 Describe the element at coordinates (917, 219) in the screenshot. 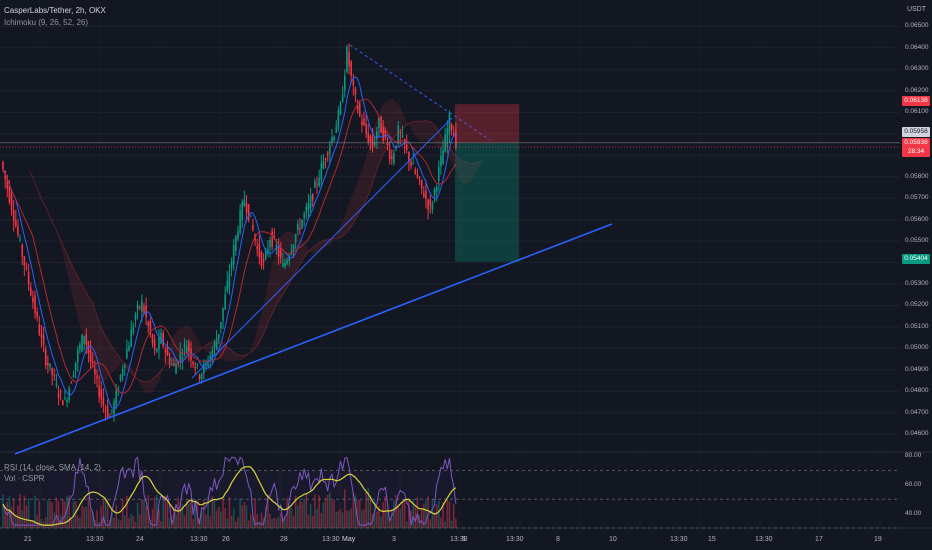

I see `price-tick: 0.05600` at that location.